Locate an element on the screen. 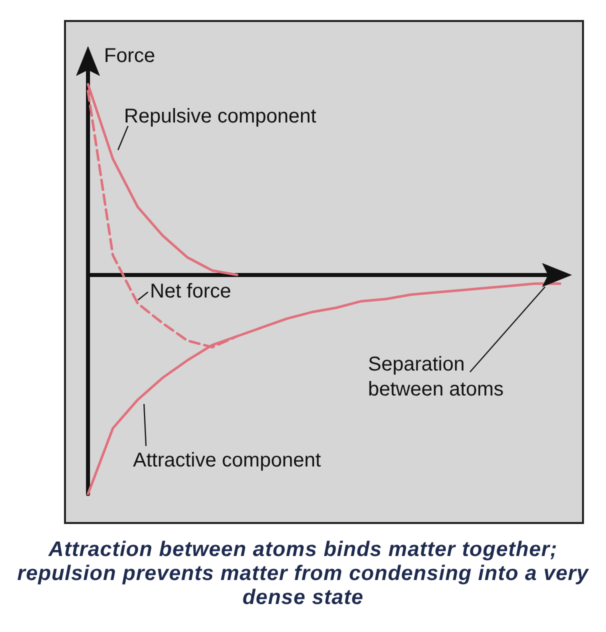 This screenshot has width=606, height=632. series-label: Attractive component is located at coordinates (227, 461).